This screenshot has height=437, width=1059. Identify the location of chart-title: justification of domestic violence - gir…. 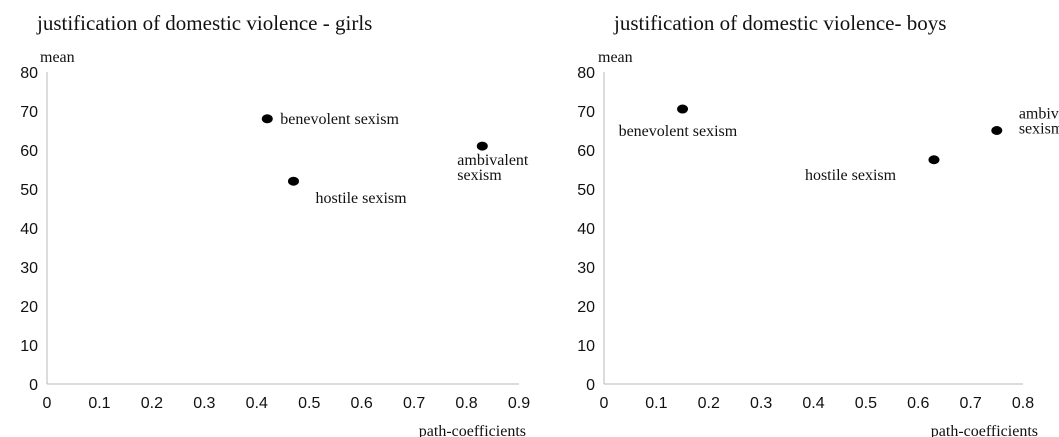
(204, 23).